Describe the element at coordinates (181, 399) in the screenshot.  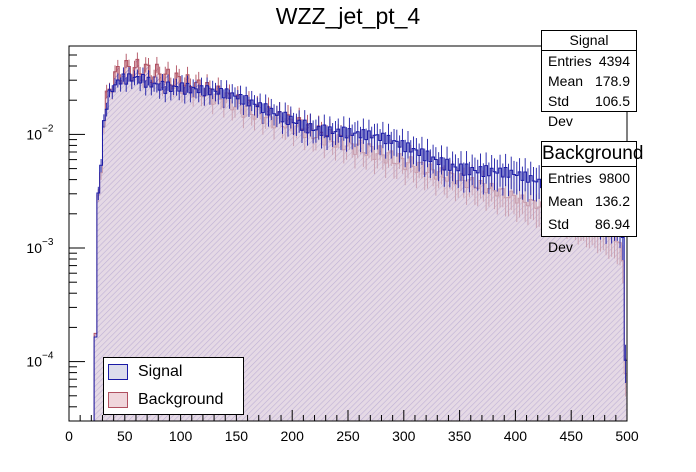
I see `legend-label-background: Background` at that location.